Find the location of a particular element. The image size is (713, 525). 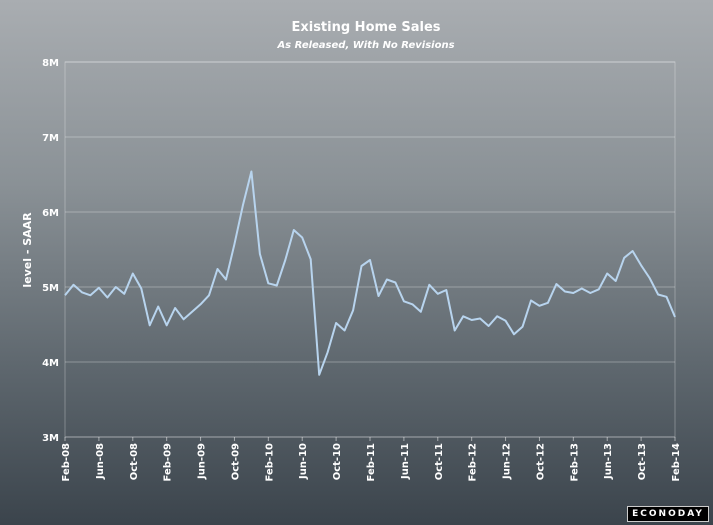

x-tick-label: Feb-09 is located at coordinates (168, 462).